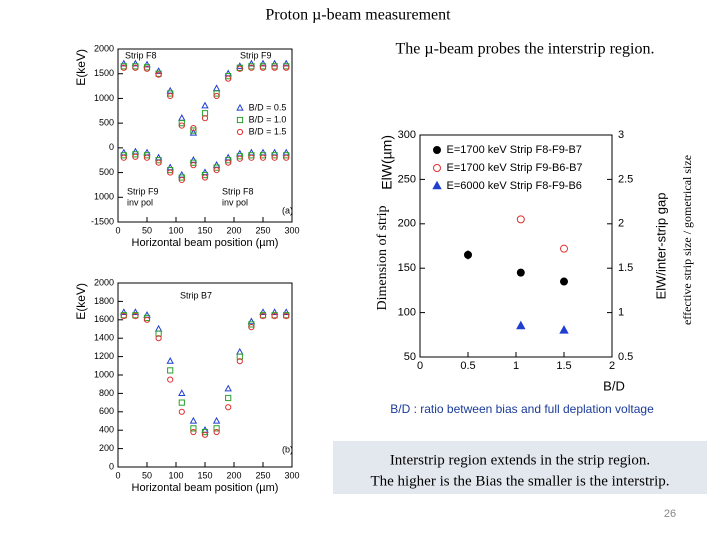  Describe the element at coordinates (238, 191) in the screenshot. I see `annotation: Strip F8` at that location.